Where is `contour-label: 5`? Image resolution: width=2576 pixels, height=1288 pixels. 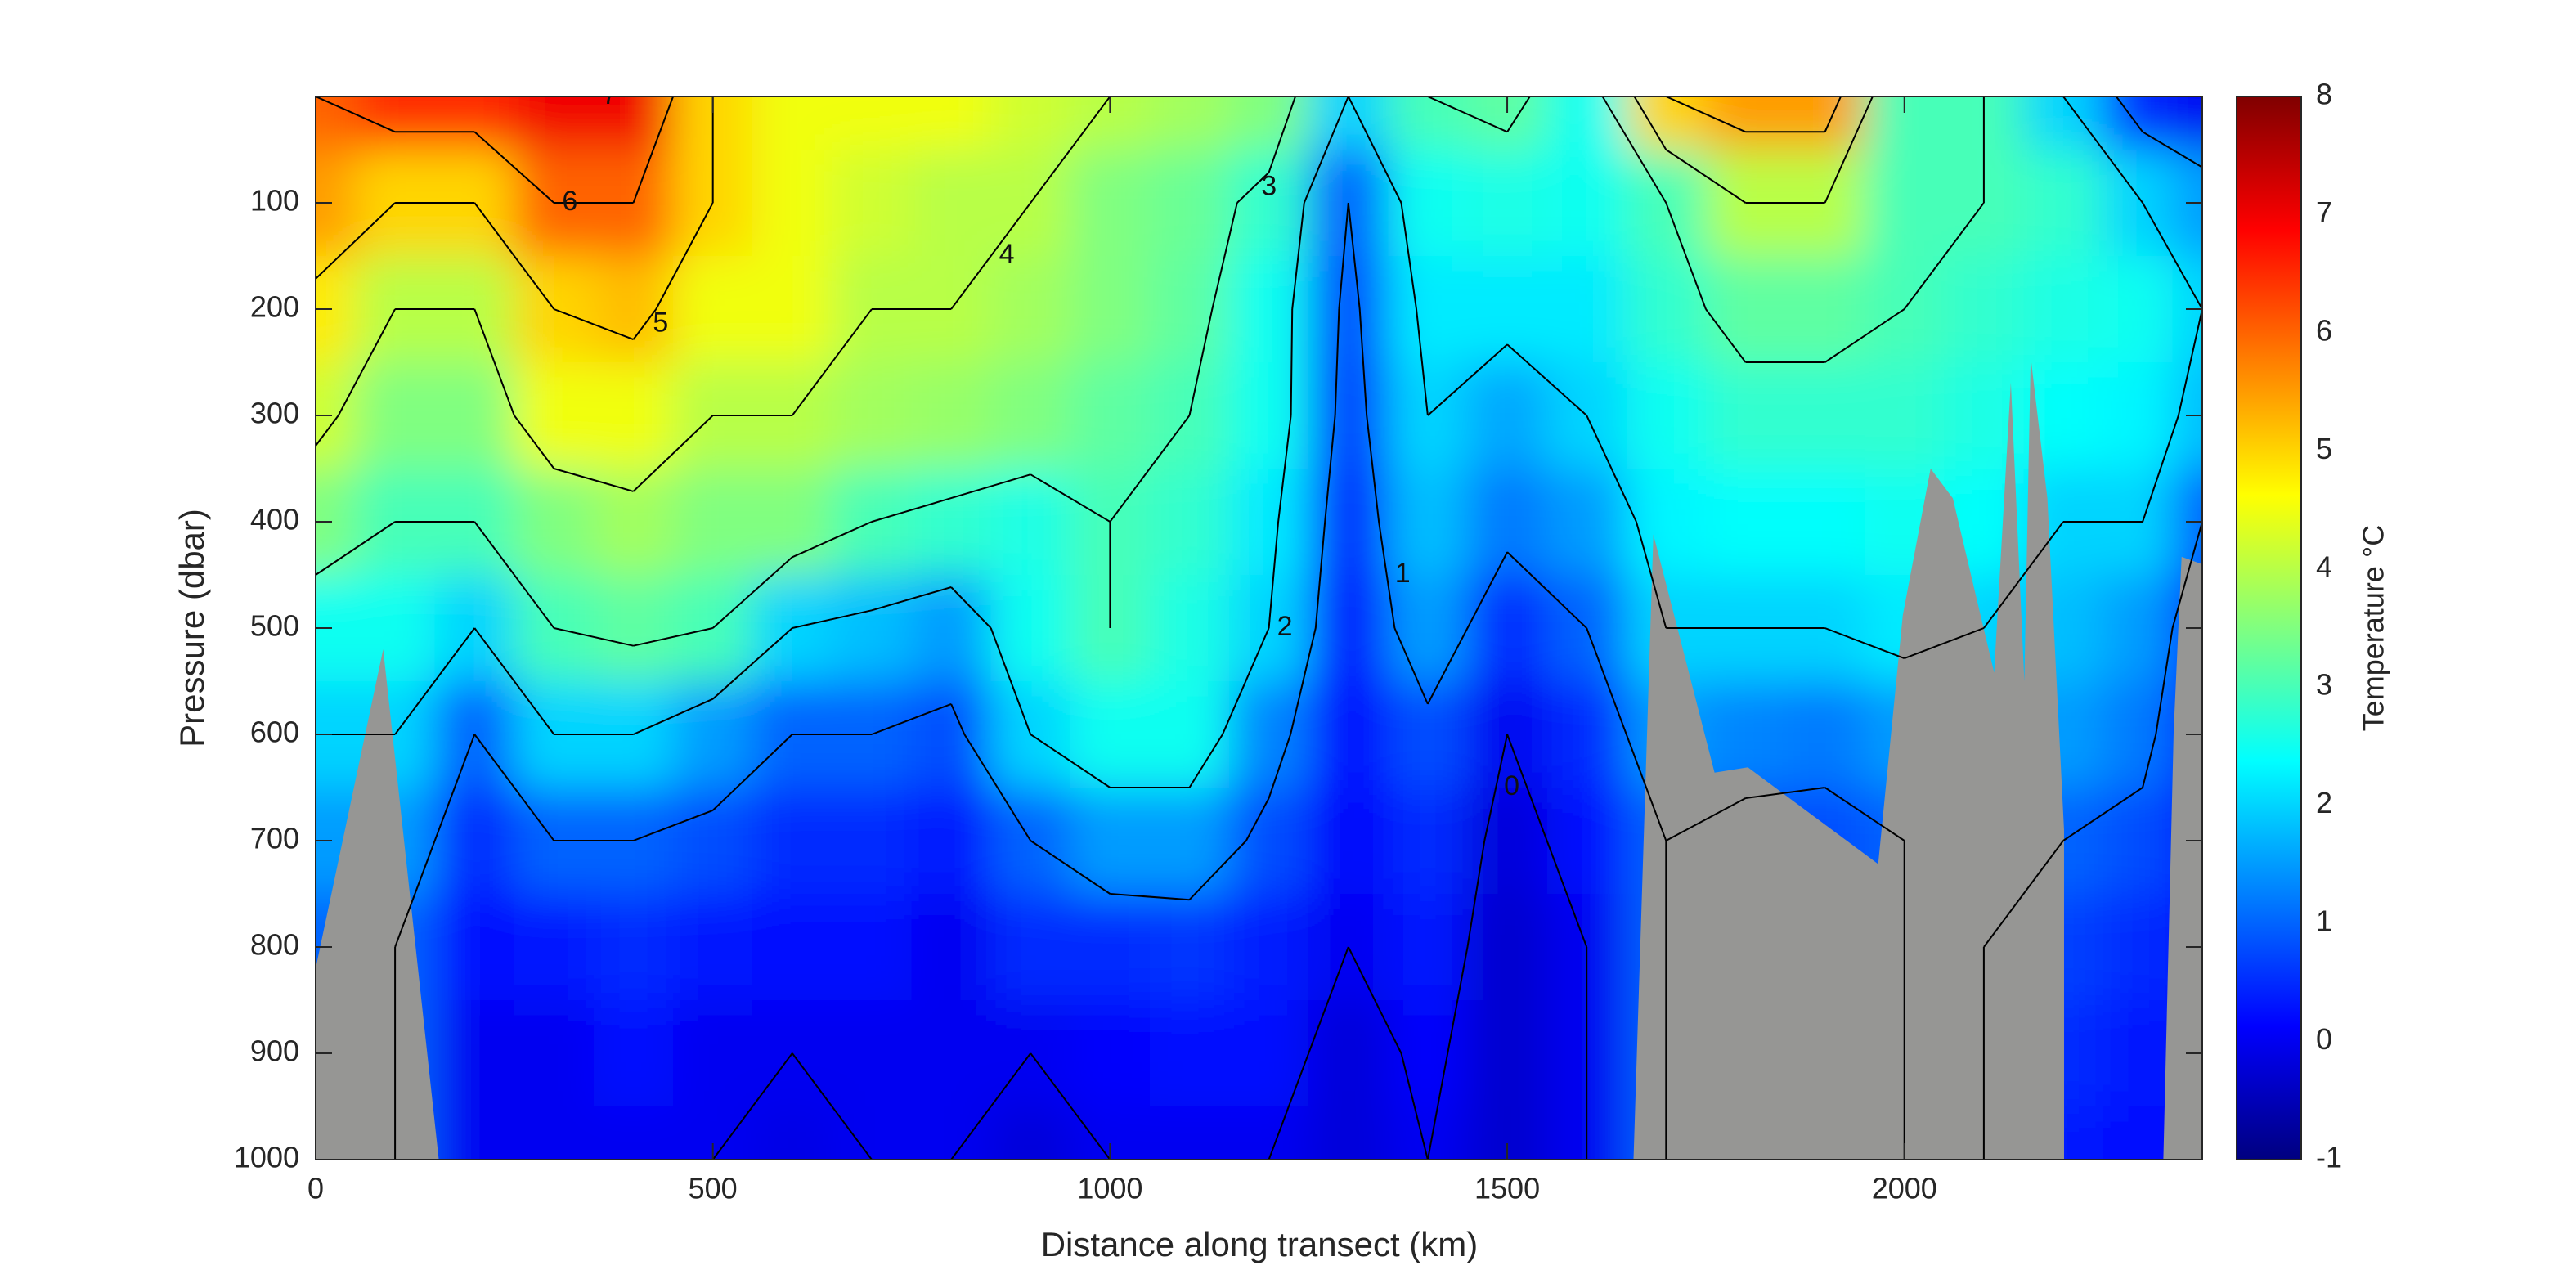
contour-label: 5 is located at coordinates (660, 323).